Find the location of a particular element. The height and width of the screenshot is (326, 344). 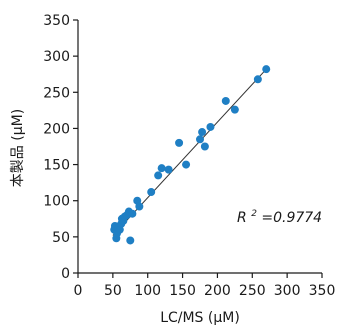

y-axis-title: 本製品 (μM) is located at coordinates (18, 148).